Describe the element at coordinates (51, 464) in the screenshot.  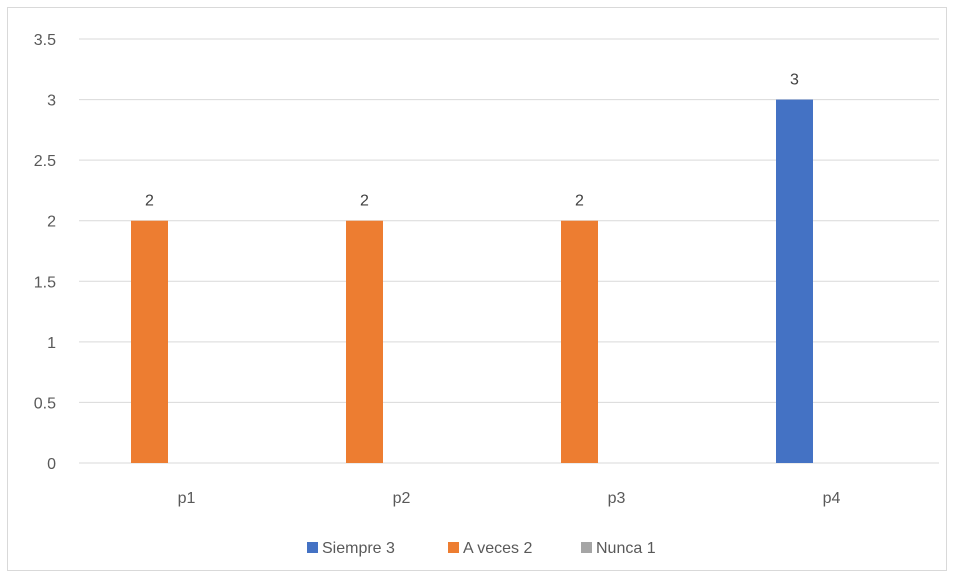
I see `y-tick-label: 0` at that location.